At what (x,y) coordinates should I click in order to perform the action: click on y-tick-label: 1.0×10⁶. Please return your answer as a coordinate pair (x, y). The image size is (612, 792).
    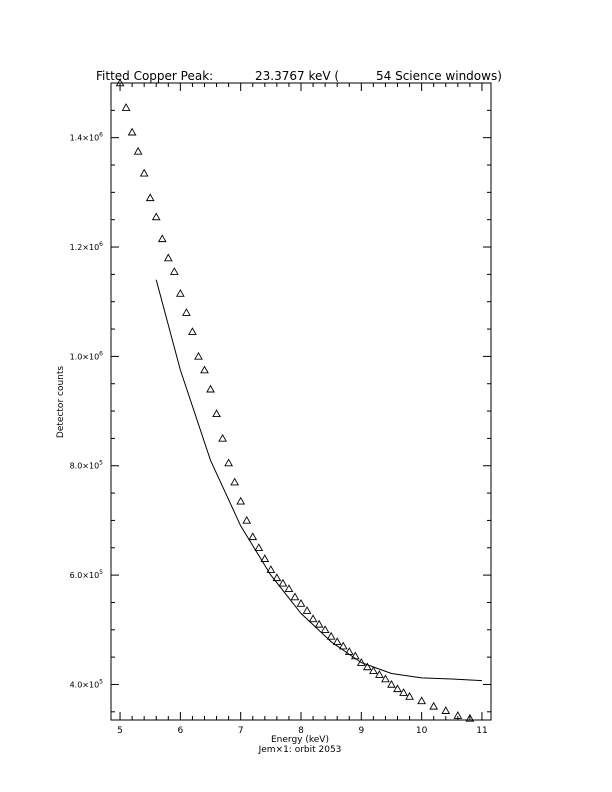
    Looking at the image, I should click on (87, 355).